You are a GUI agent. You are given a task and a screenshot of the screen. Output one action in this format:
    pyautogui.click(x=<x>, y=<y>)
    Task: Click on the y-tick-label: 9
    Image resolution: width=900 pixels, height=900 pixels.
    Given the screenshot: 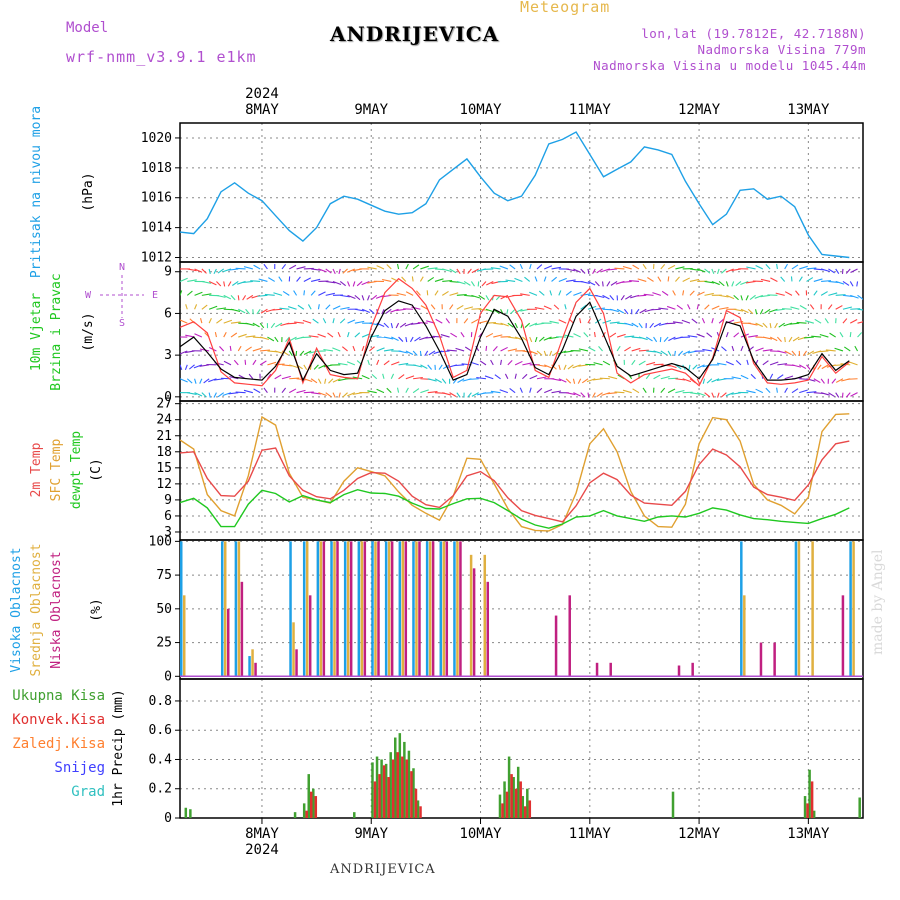 What is the action you would take?
    pyautogui.click(x=168, y=272)
    